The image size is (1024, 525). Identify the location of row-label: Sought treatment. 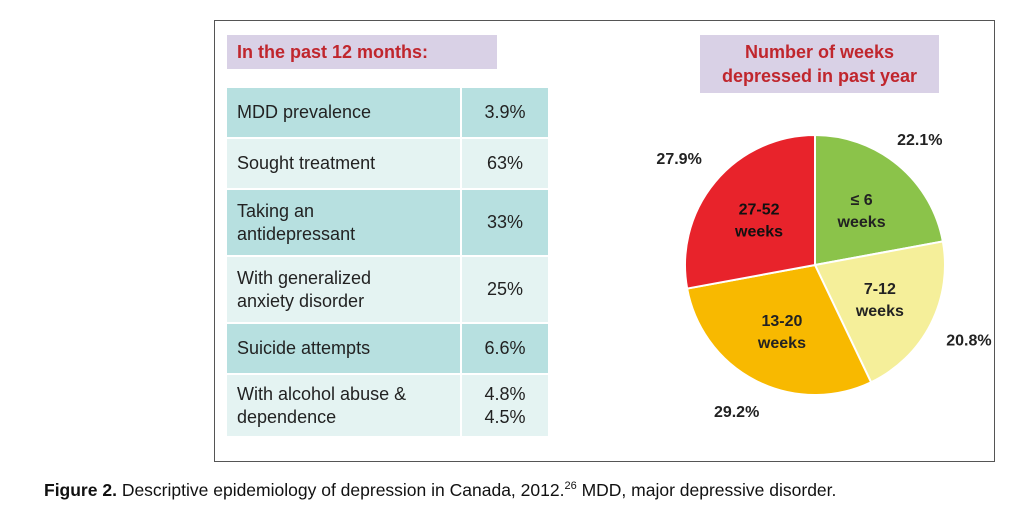
(343, 163).